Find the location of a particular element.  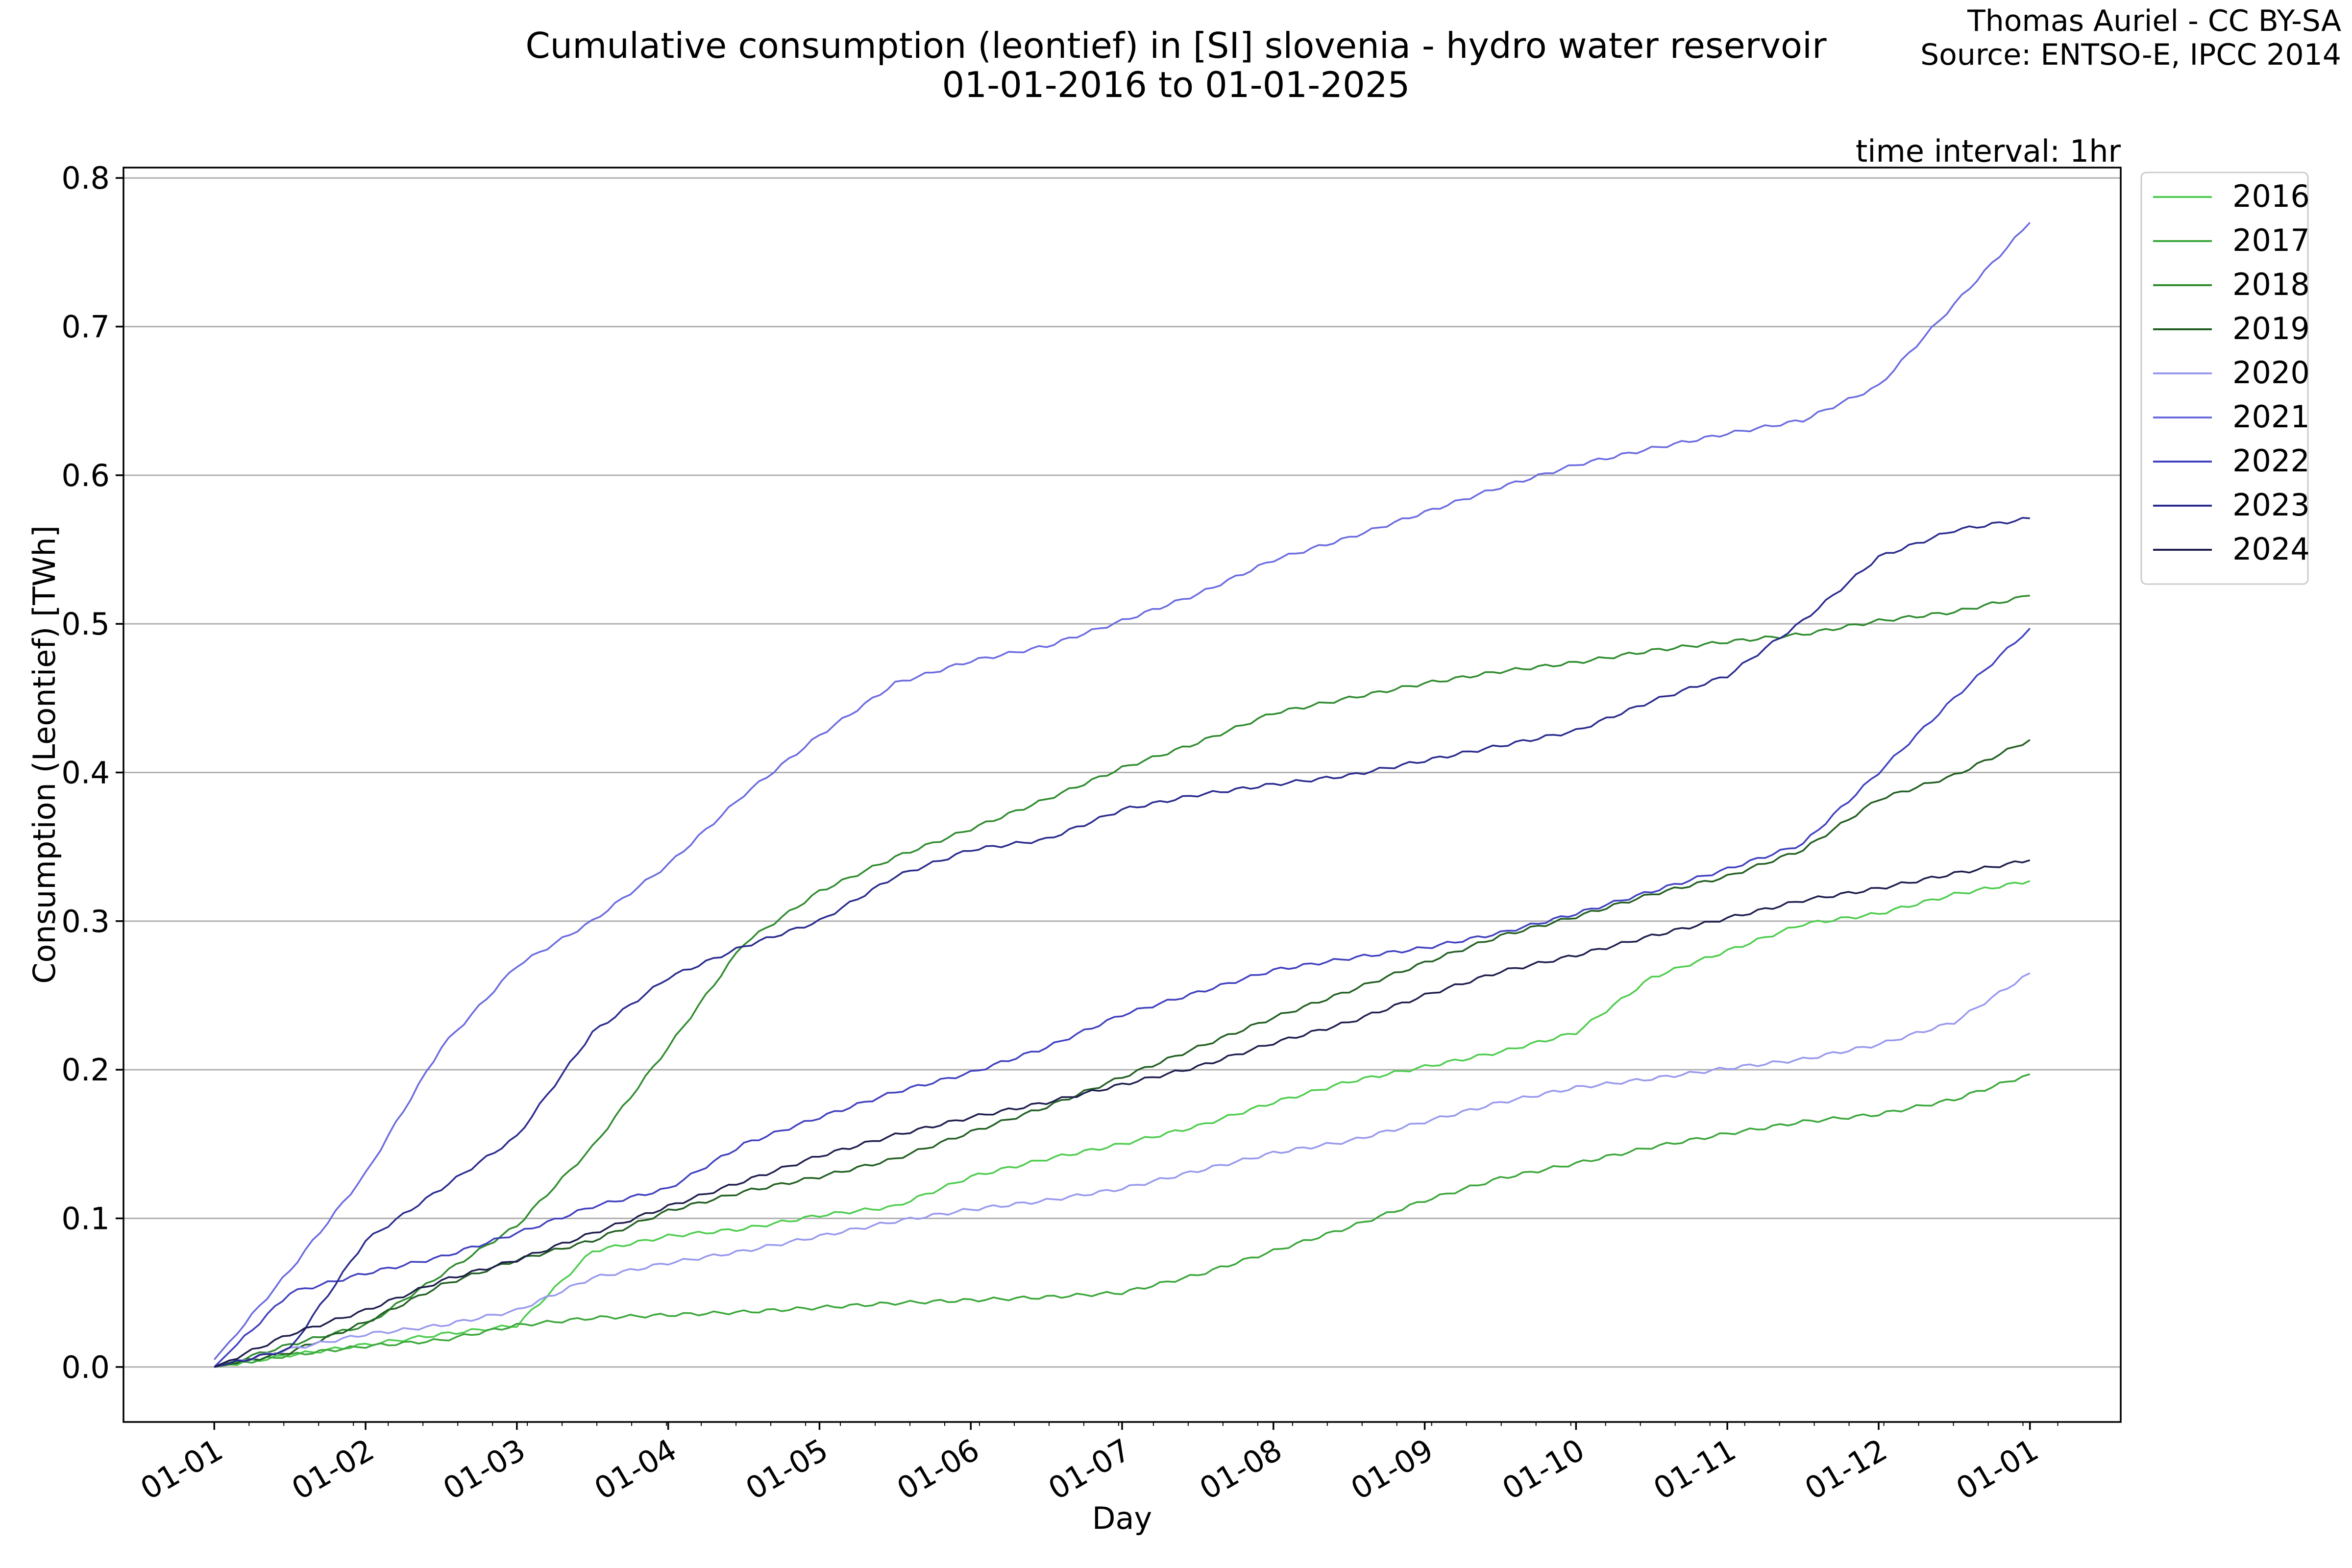

x-tick-label: 01-02 is located at coordinates (333, 1469).